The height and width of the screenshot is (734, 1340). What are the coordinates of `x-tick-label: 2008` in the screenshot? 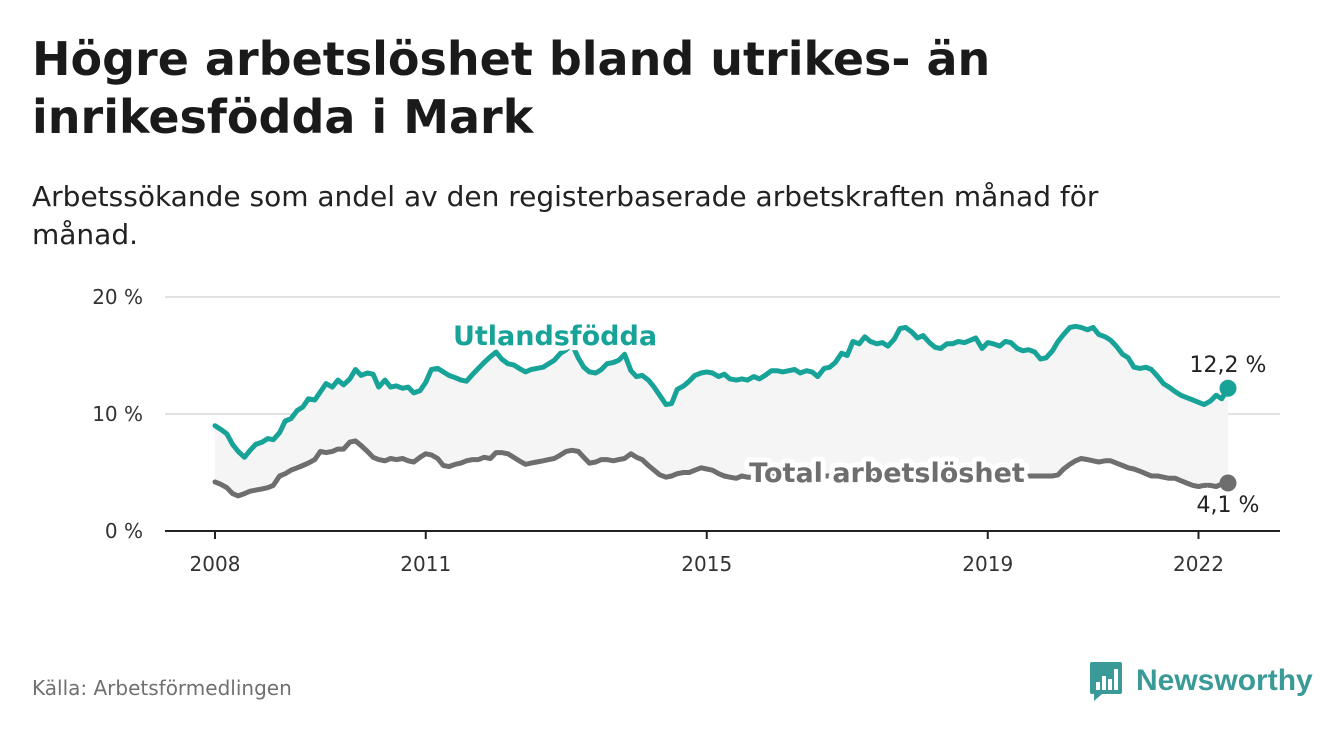 It's located at (215, 564).